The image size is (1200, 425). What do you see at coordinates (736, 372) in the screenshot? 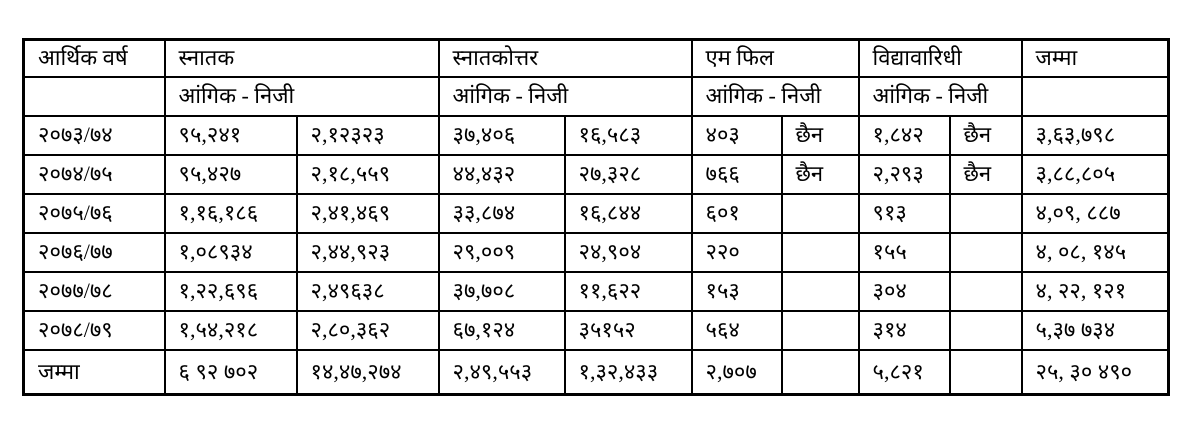
I see `cell-value: २,७०७` at bounding box center [736, 372].